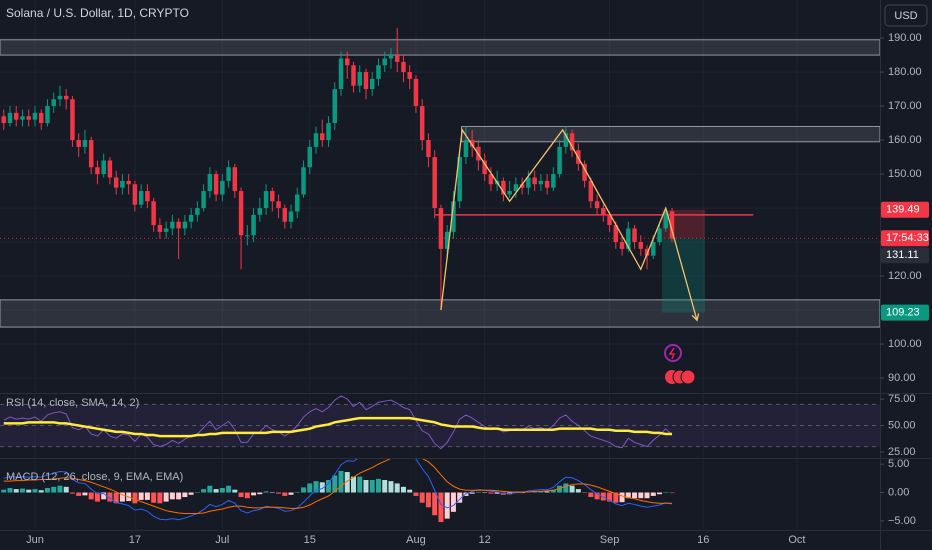 This screenshot has height=550, width=932. Describe the element at coordinates (905, 255) in the screenshot. I see `entry-label-bg` at that location.